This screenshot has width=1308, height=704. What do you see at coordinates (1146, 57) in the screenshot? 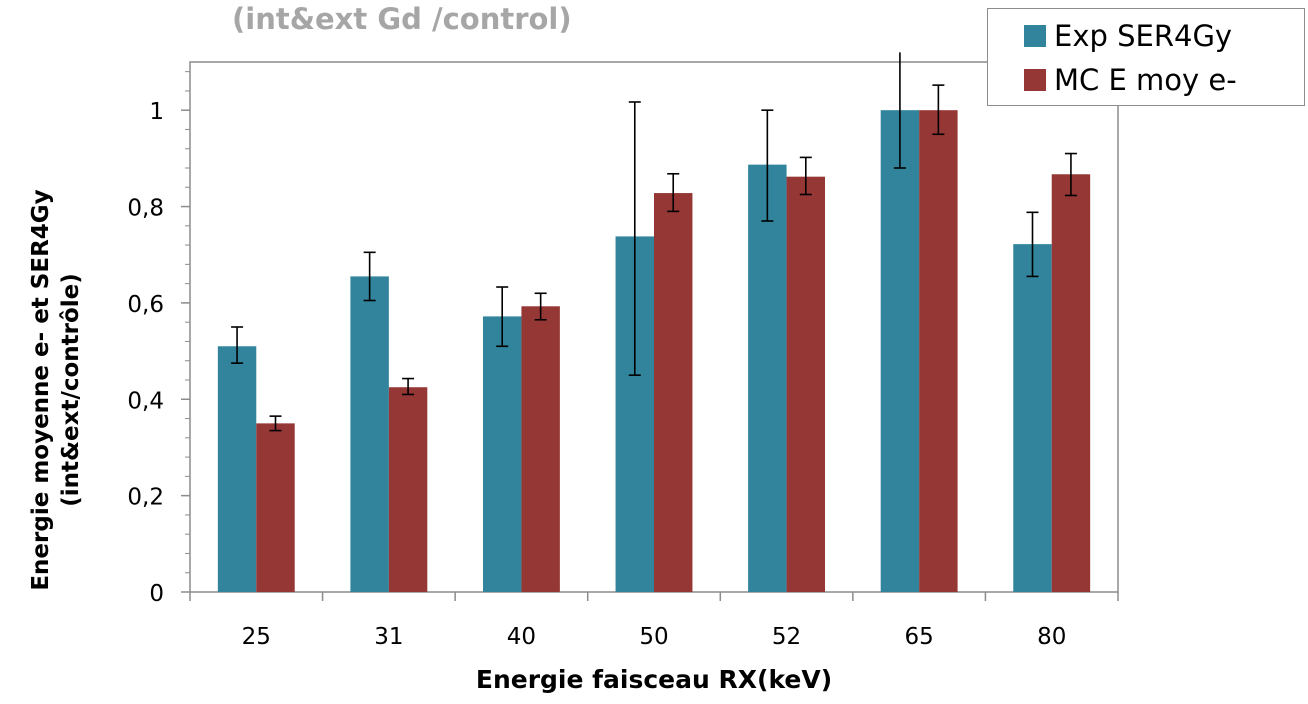
I see `legend: Exp SER4Gy MC E moy e-` at bounding box center [1146, 57].